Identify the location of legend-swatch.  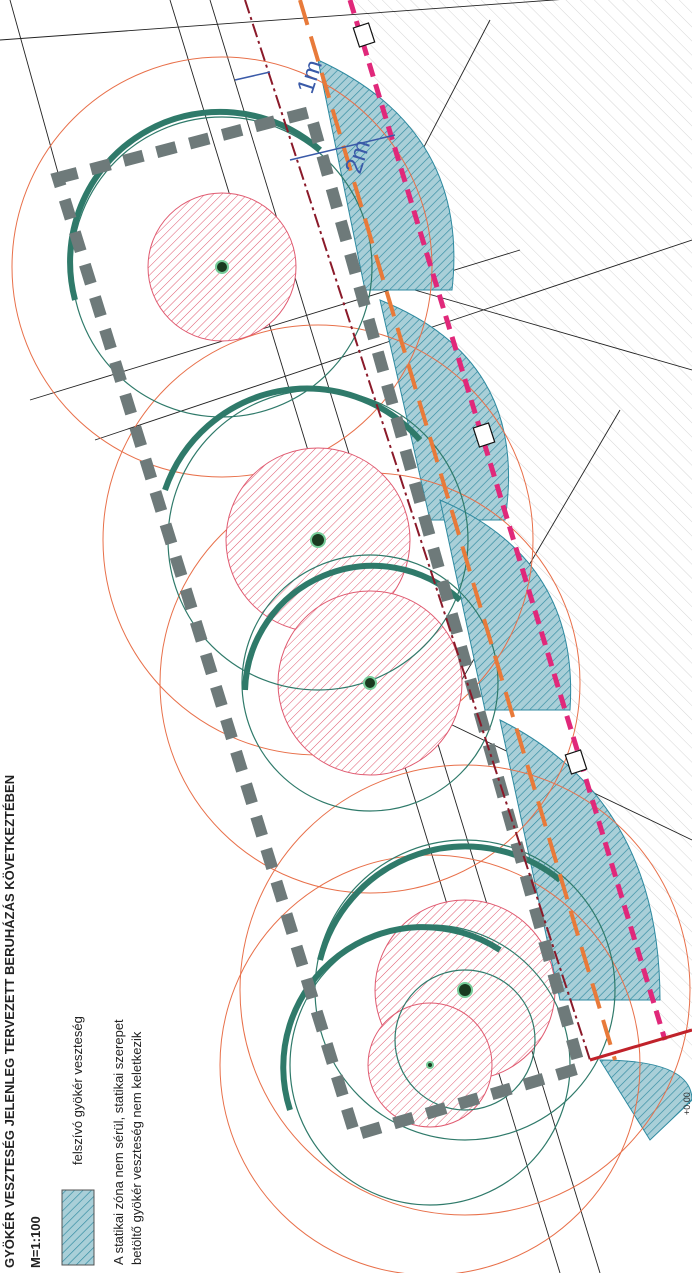
(78, 1227).